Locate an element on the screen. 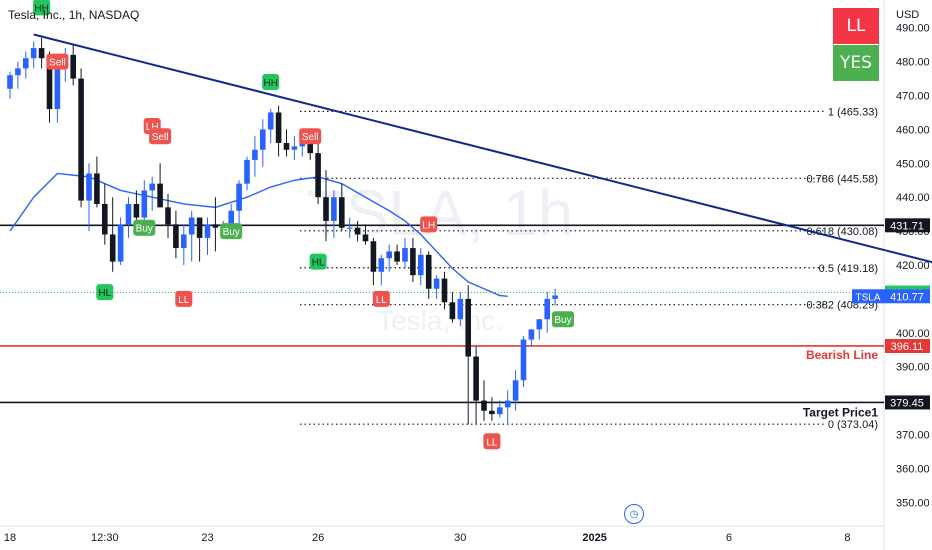 The image size is (932, 550). x-tick-label: 6 is located at coordinates (729, 538).